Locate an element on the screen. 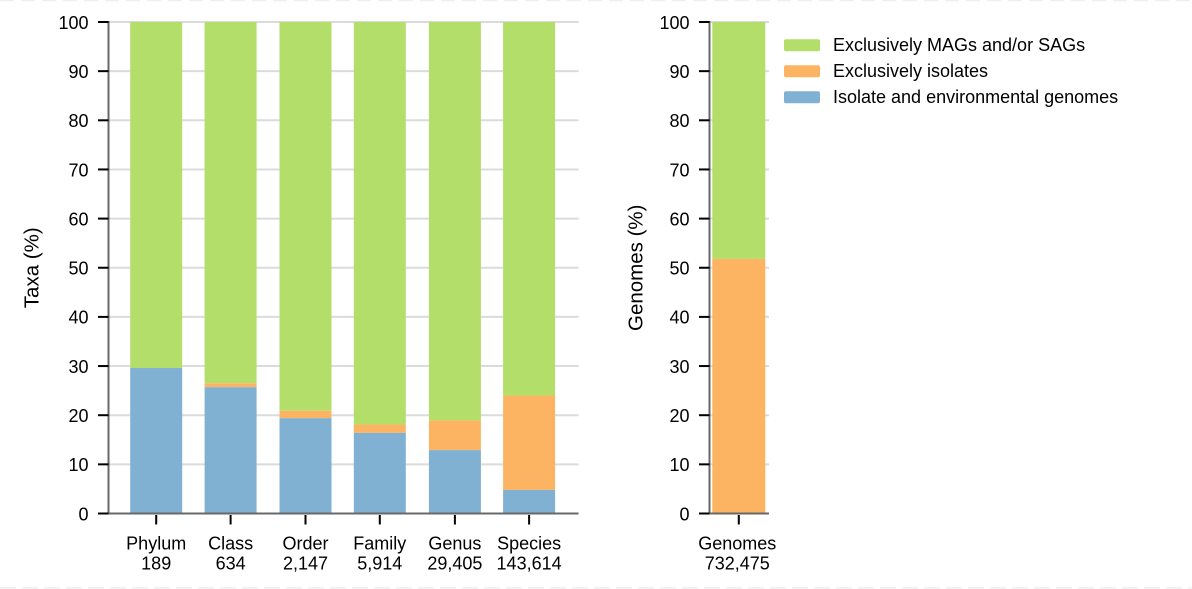 This screenshot has width=1192, height=589. svg-text: 634 is located at coordinates (231, 564).